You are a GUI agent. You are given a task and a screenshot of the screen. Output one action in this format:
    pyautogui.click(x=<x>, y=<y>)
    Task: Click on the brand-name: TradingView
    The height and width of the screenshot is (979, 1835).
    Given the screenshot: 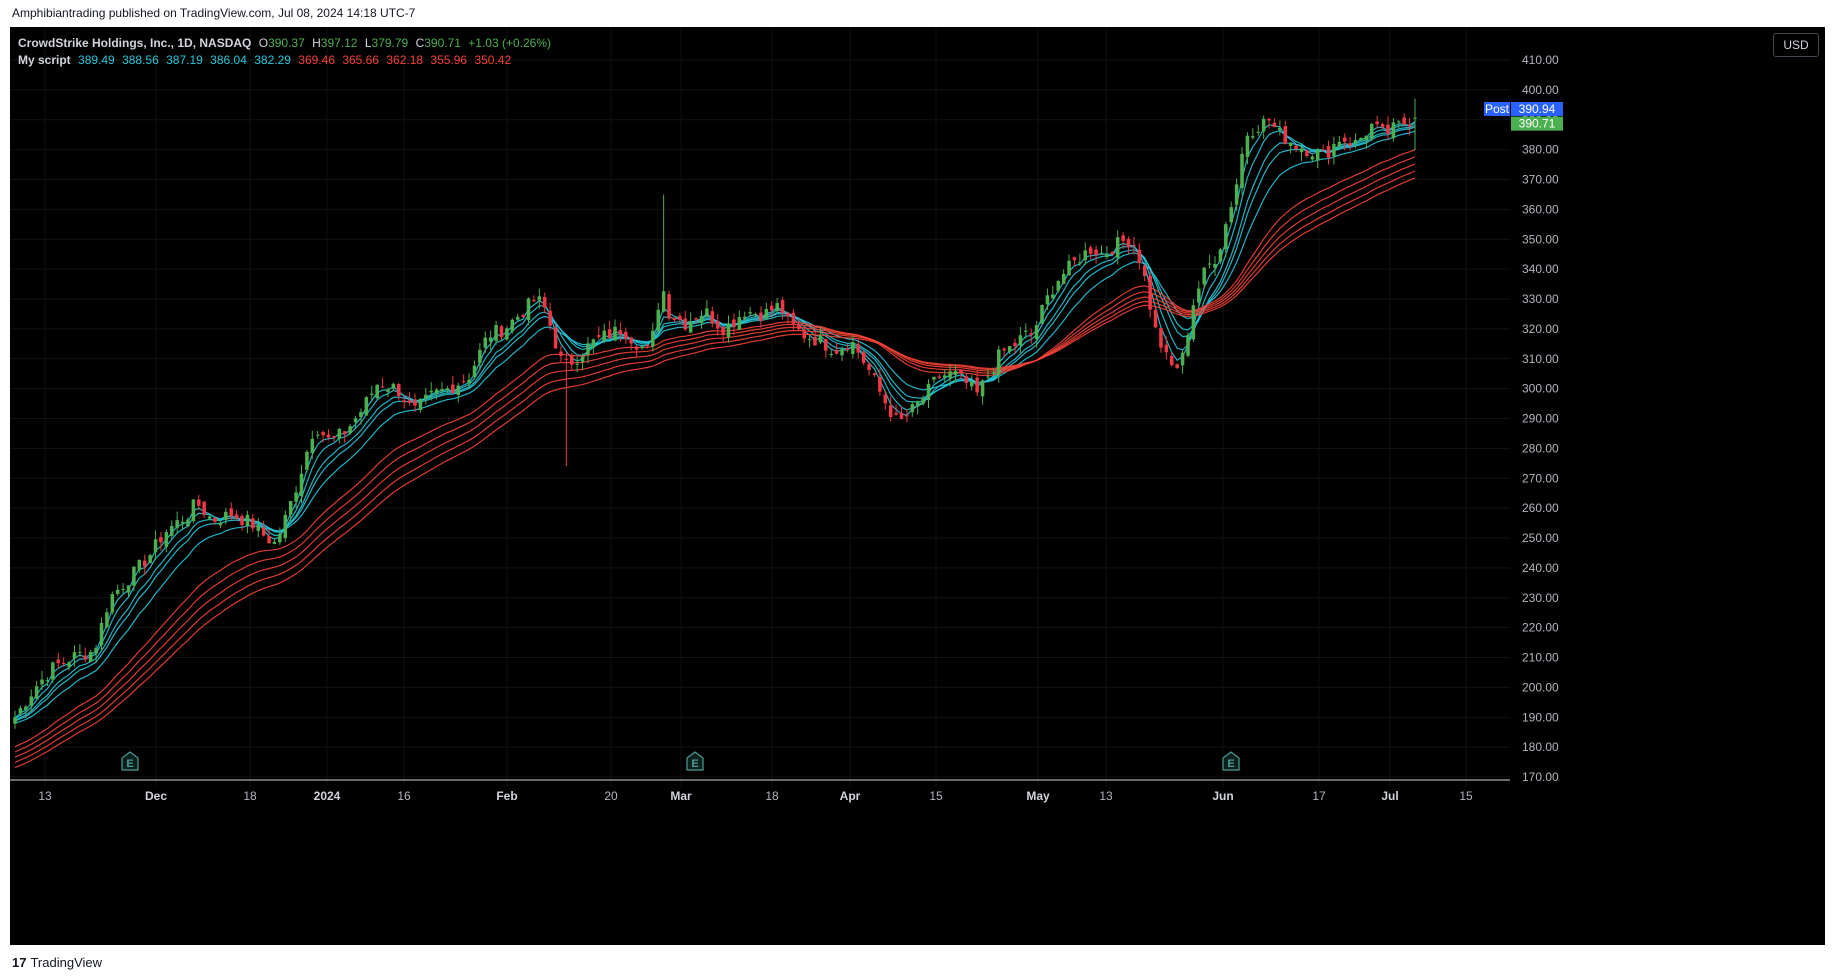 What is the action you would take?
    pyautogui.click(x=66, y=962)
    